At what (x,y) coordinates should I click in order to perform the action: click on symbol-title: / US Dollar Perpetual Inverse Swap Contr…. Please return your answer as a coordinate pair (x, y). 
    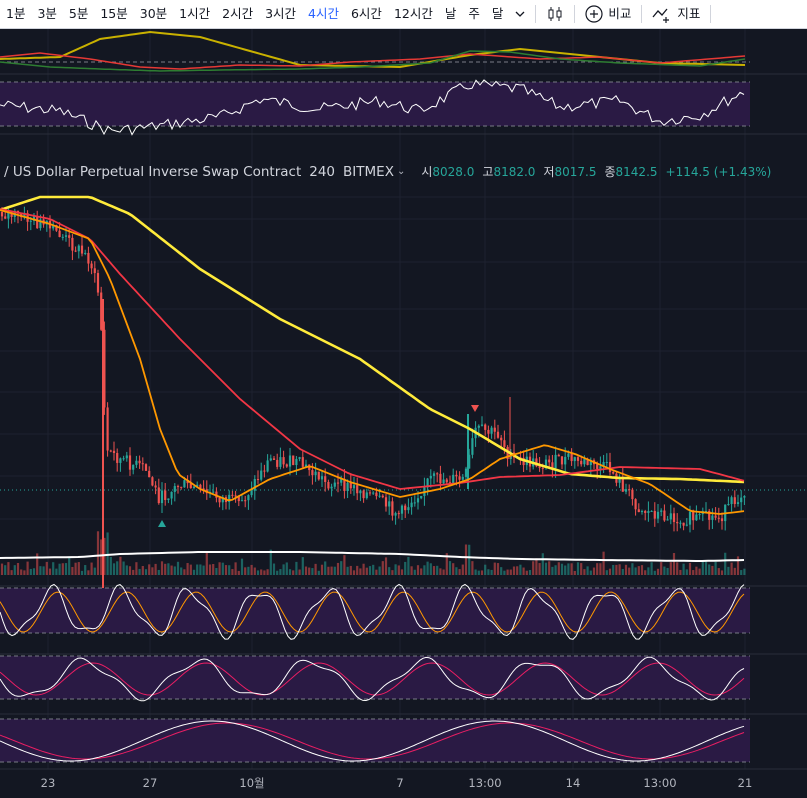
    Looking at the image, I should click on (153, 171).